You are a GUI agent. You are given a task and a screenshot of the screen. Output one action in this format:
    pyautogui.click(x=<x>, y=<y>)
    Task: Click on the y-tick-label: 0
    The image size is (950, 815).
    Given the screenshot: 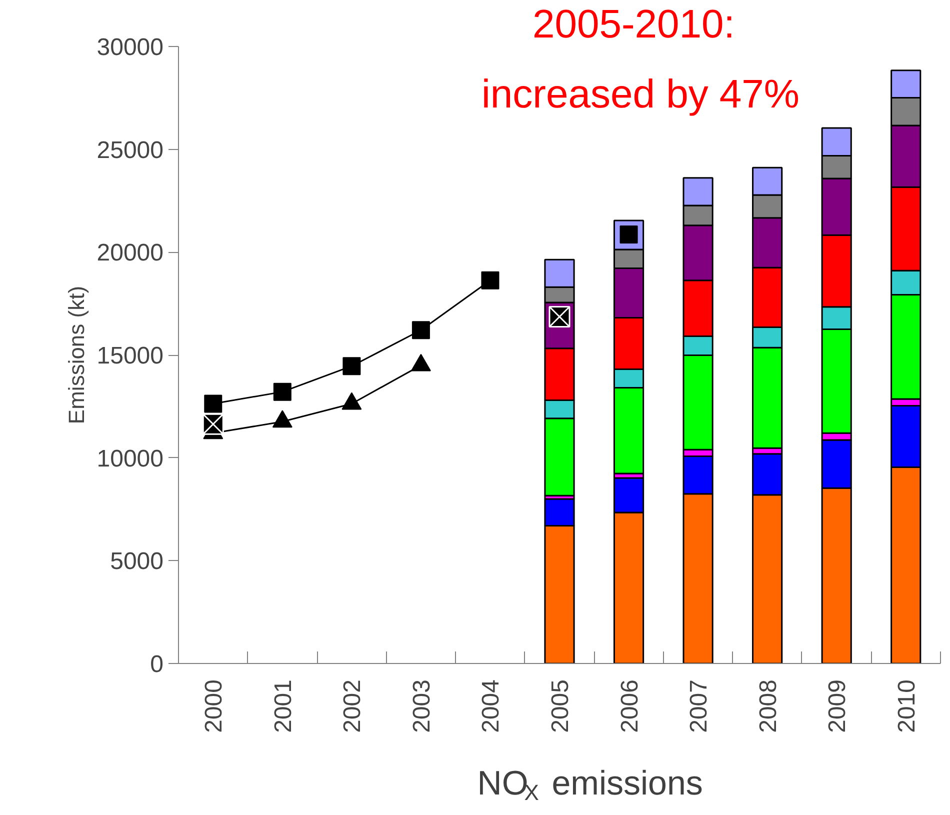 What is the action you would take?
    pyautogui.click(x=157, y=664)
    